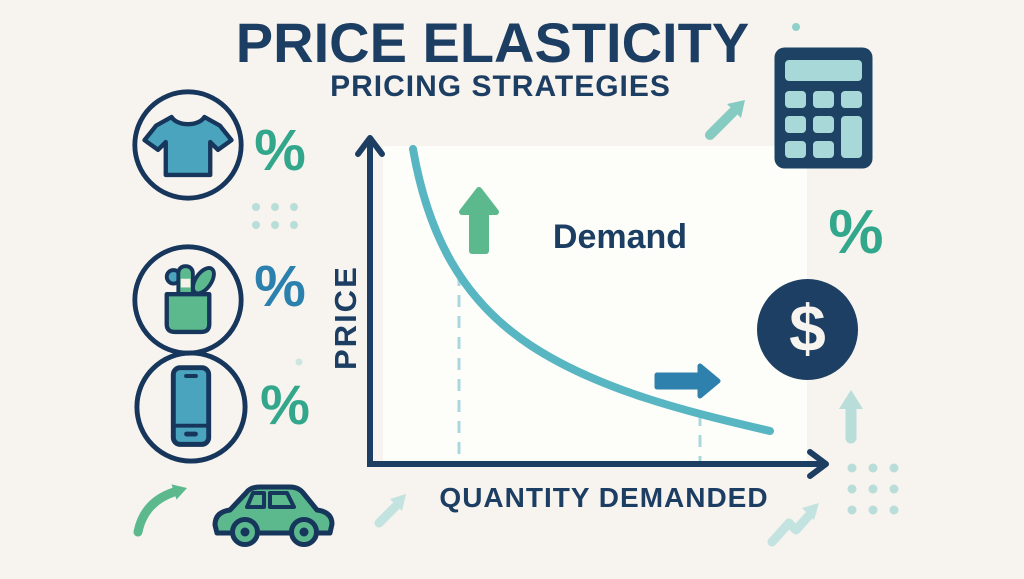 The width and height of the screenshot is (1024, 579). I want to click on up-arrow-icon, so click(479, 220).